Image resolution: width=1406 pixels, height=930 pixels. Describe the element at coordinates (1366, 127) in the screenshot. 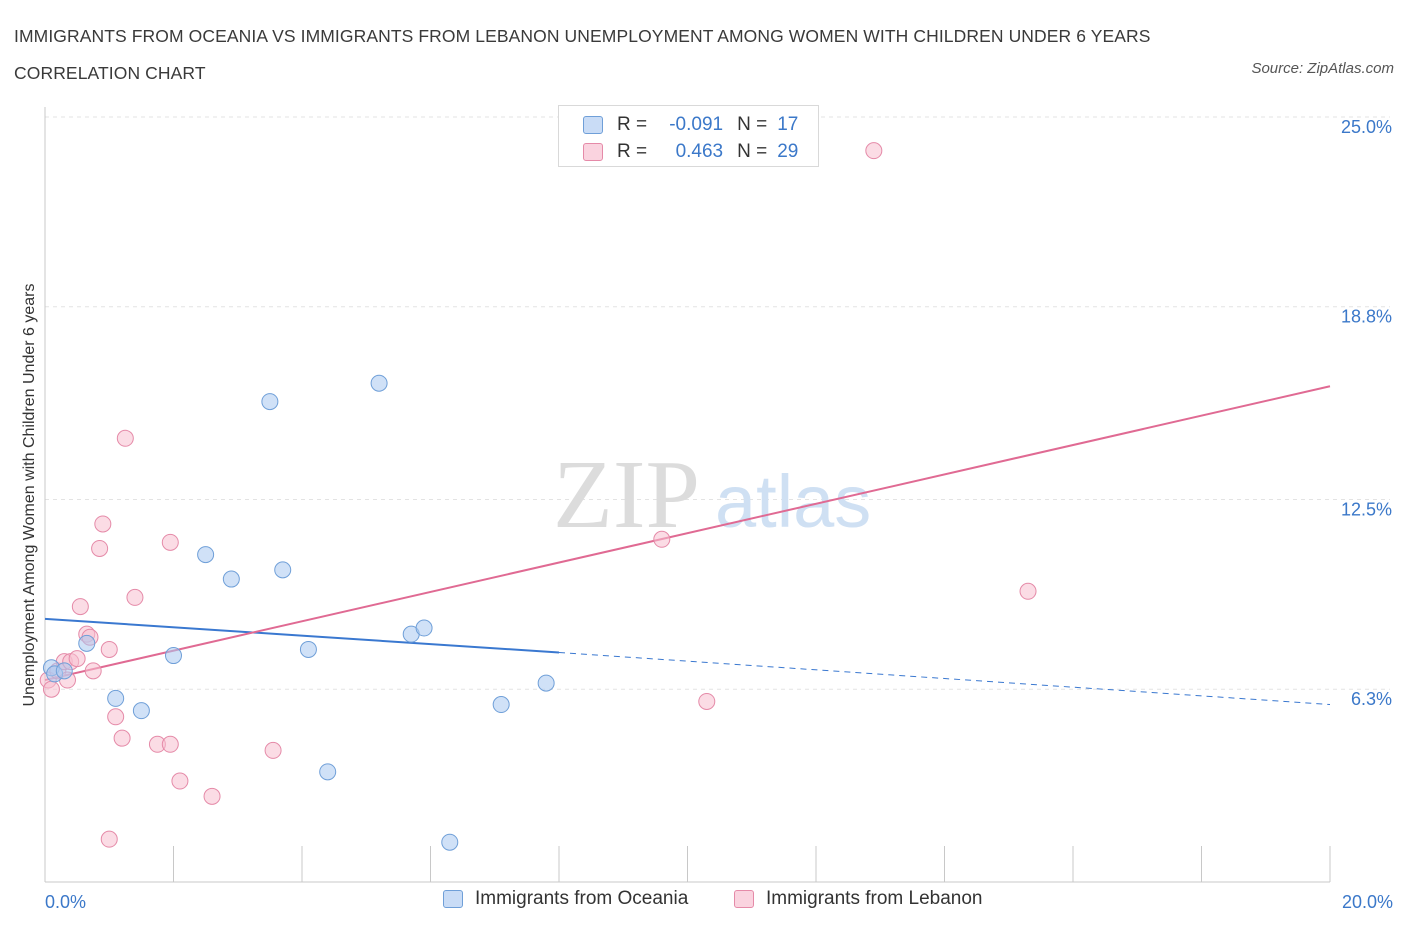

I see `y-tick-label: 25.0%` at that location.